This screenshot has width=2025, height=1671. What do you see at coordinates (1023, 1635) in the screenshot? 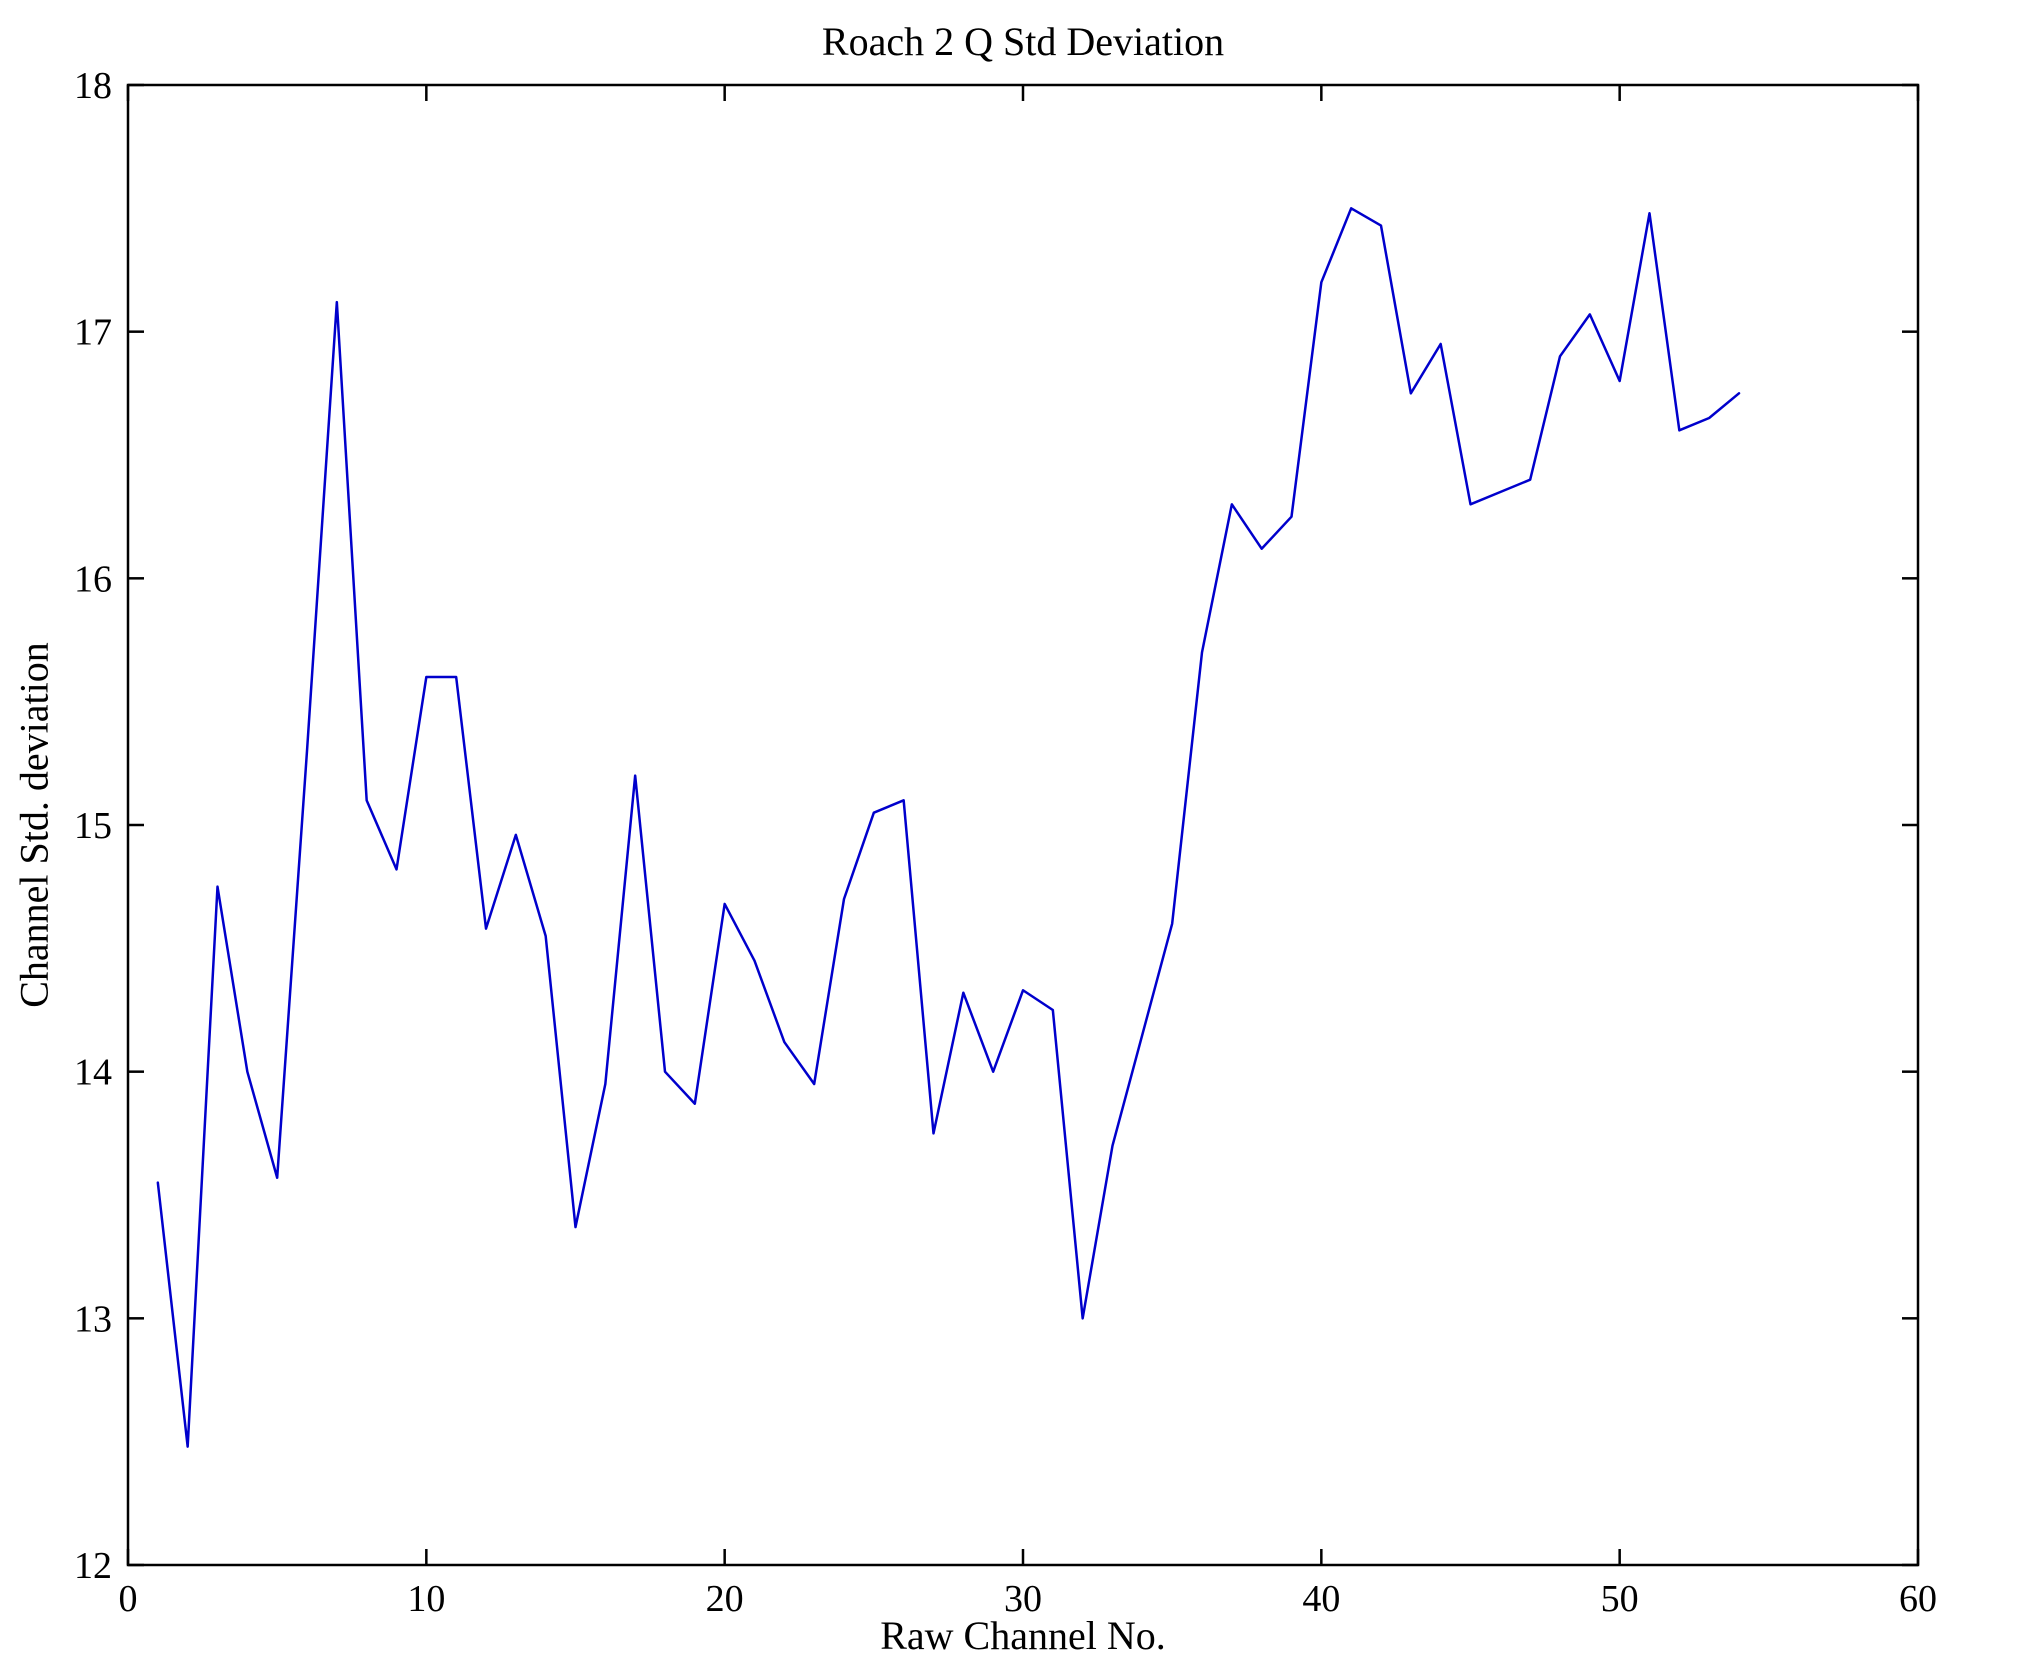
I see `x-axis-label: Raw Channel No.` at bounding box center [1023, 1635].